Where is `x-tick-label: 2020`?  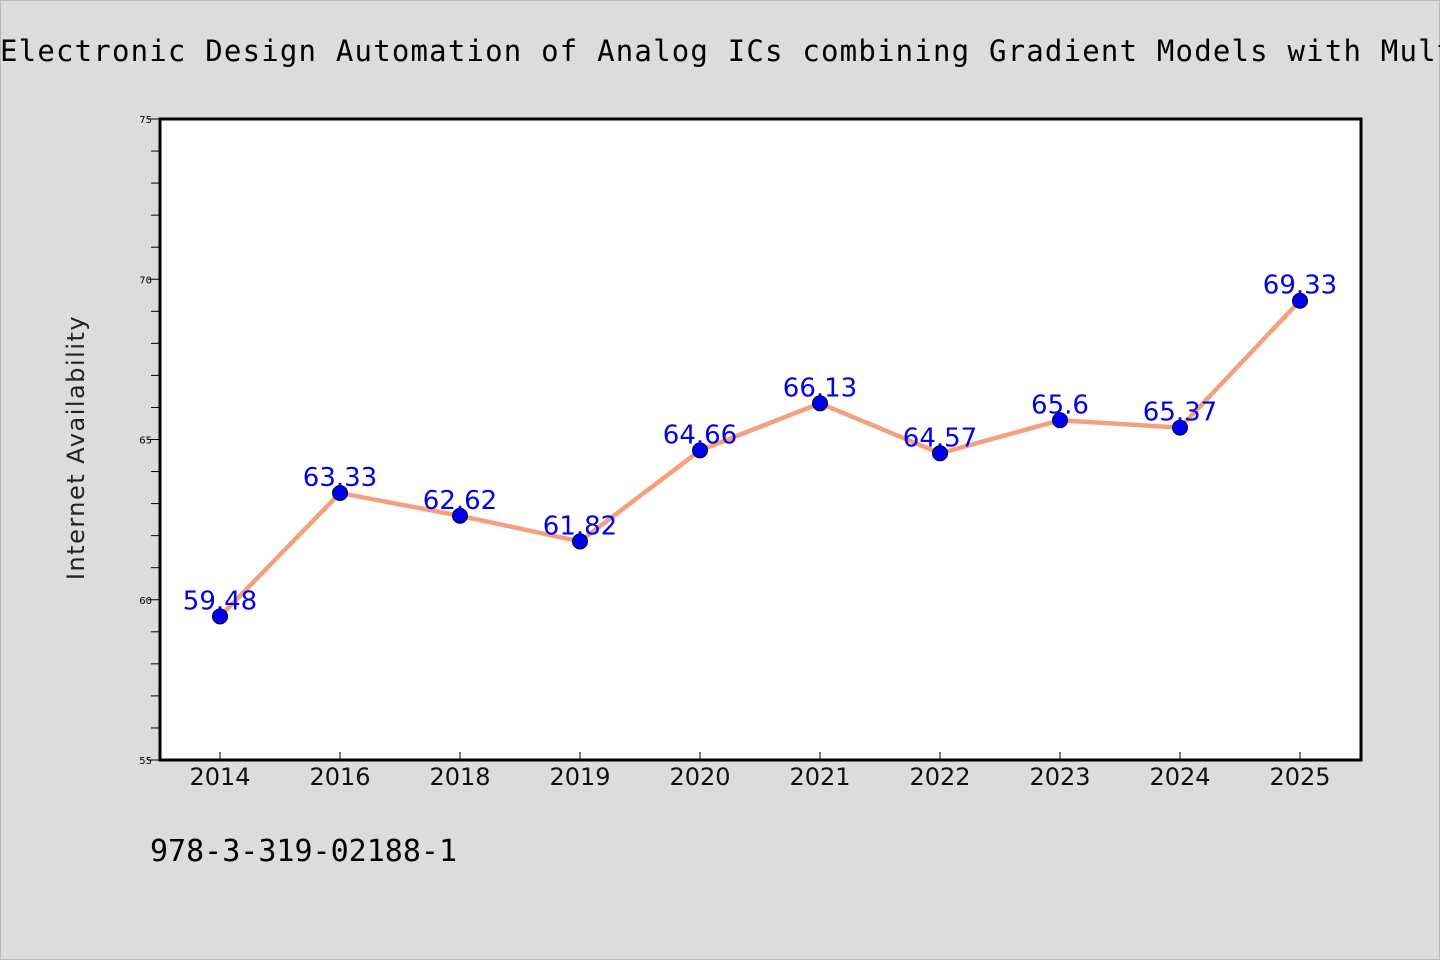 x-tick-label: 2020 is located at coordinates (699, 777).